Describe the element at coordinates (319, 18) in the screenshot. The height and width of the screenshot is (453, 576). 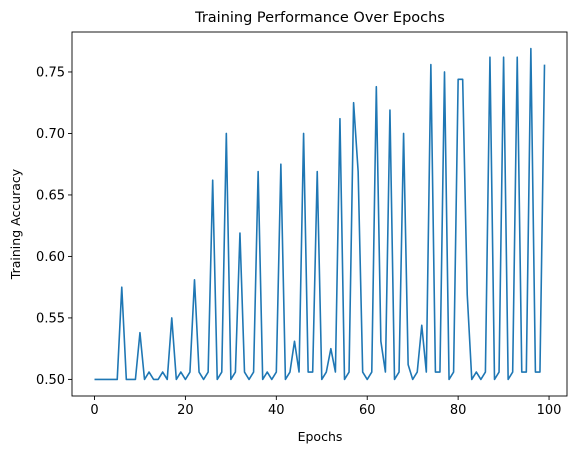
I see `chart-title: Training Performance Over Epochs` at that location.